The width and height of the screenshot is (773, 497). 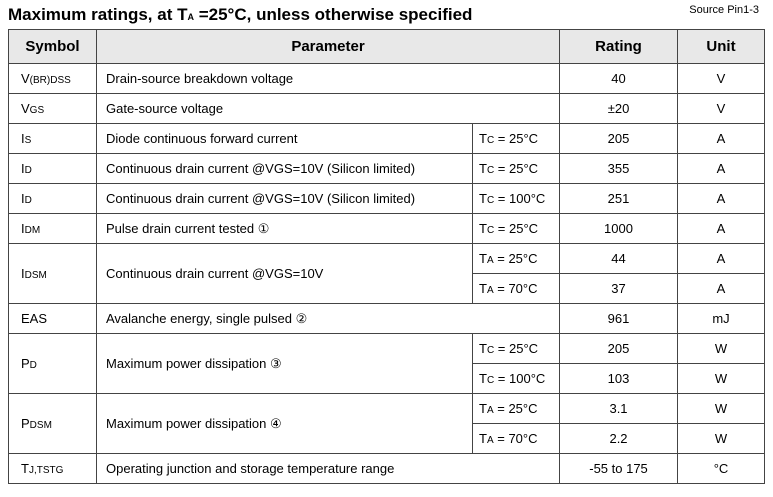 What do you see at coordinates (619, 408) in the screenshot?
I see `rating-cell: 3.1` at bounding box center [619, 408].